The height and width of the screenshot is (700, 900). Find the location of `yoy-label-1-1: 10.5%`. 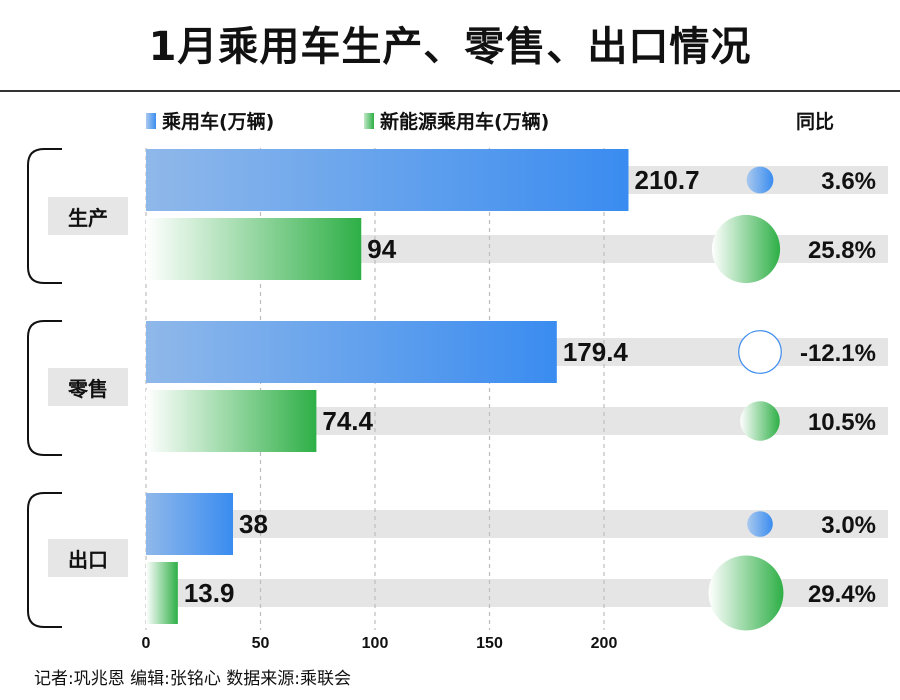

yoy-label-1-1: 10.5% is located at coordinates (842, 422).